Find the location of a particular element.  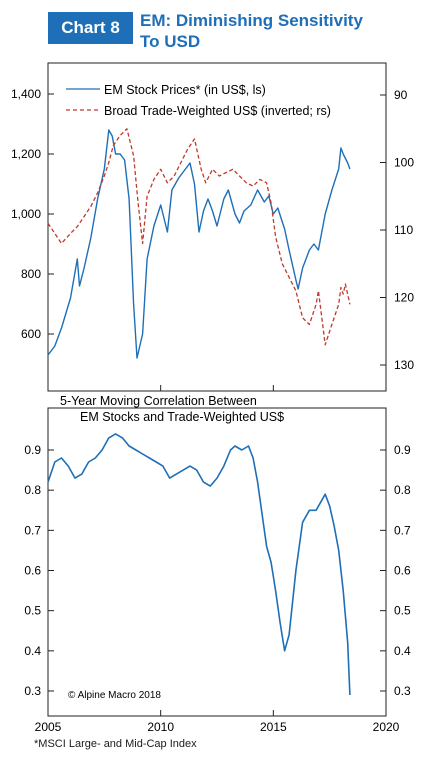

left-axis-tick-label: 1,400 is located at coordinates (26, 94).